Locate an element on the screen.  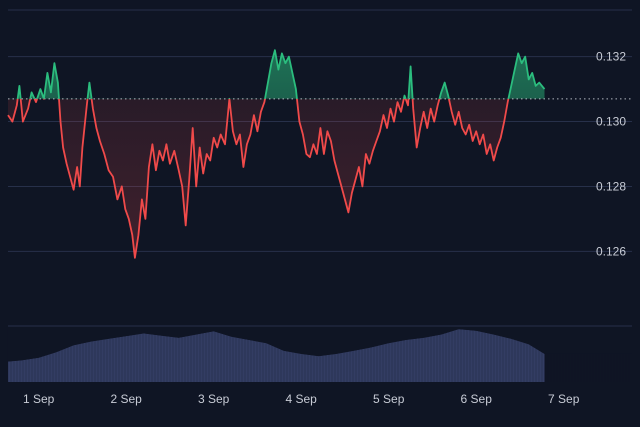
price-line-above is located at coordinates (281, 74).